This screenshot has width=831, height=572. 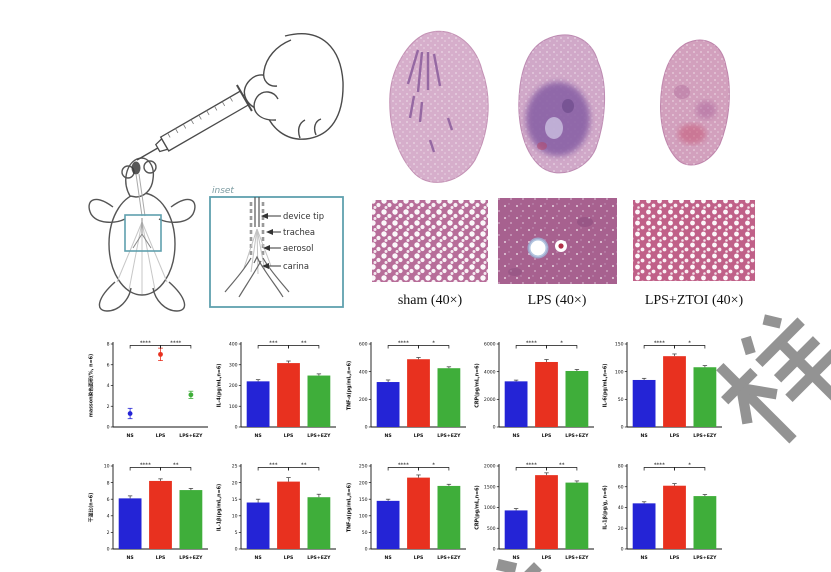 I want to click on svg-text: IL-1β(pg/g, n=6), so click(x=606, y=507).